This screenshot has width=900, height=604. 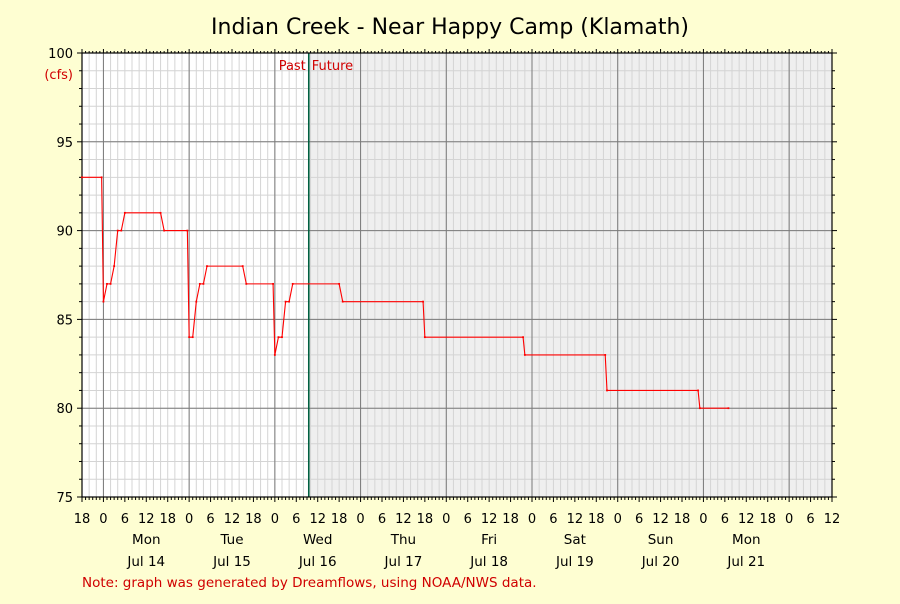 What do you see at coordinates (403, 540) in the screenshot?
I see `weekday-label: Thu` at bounding box center [403, 540].